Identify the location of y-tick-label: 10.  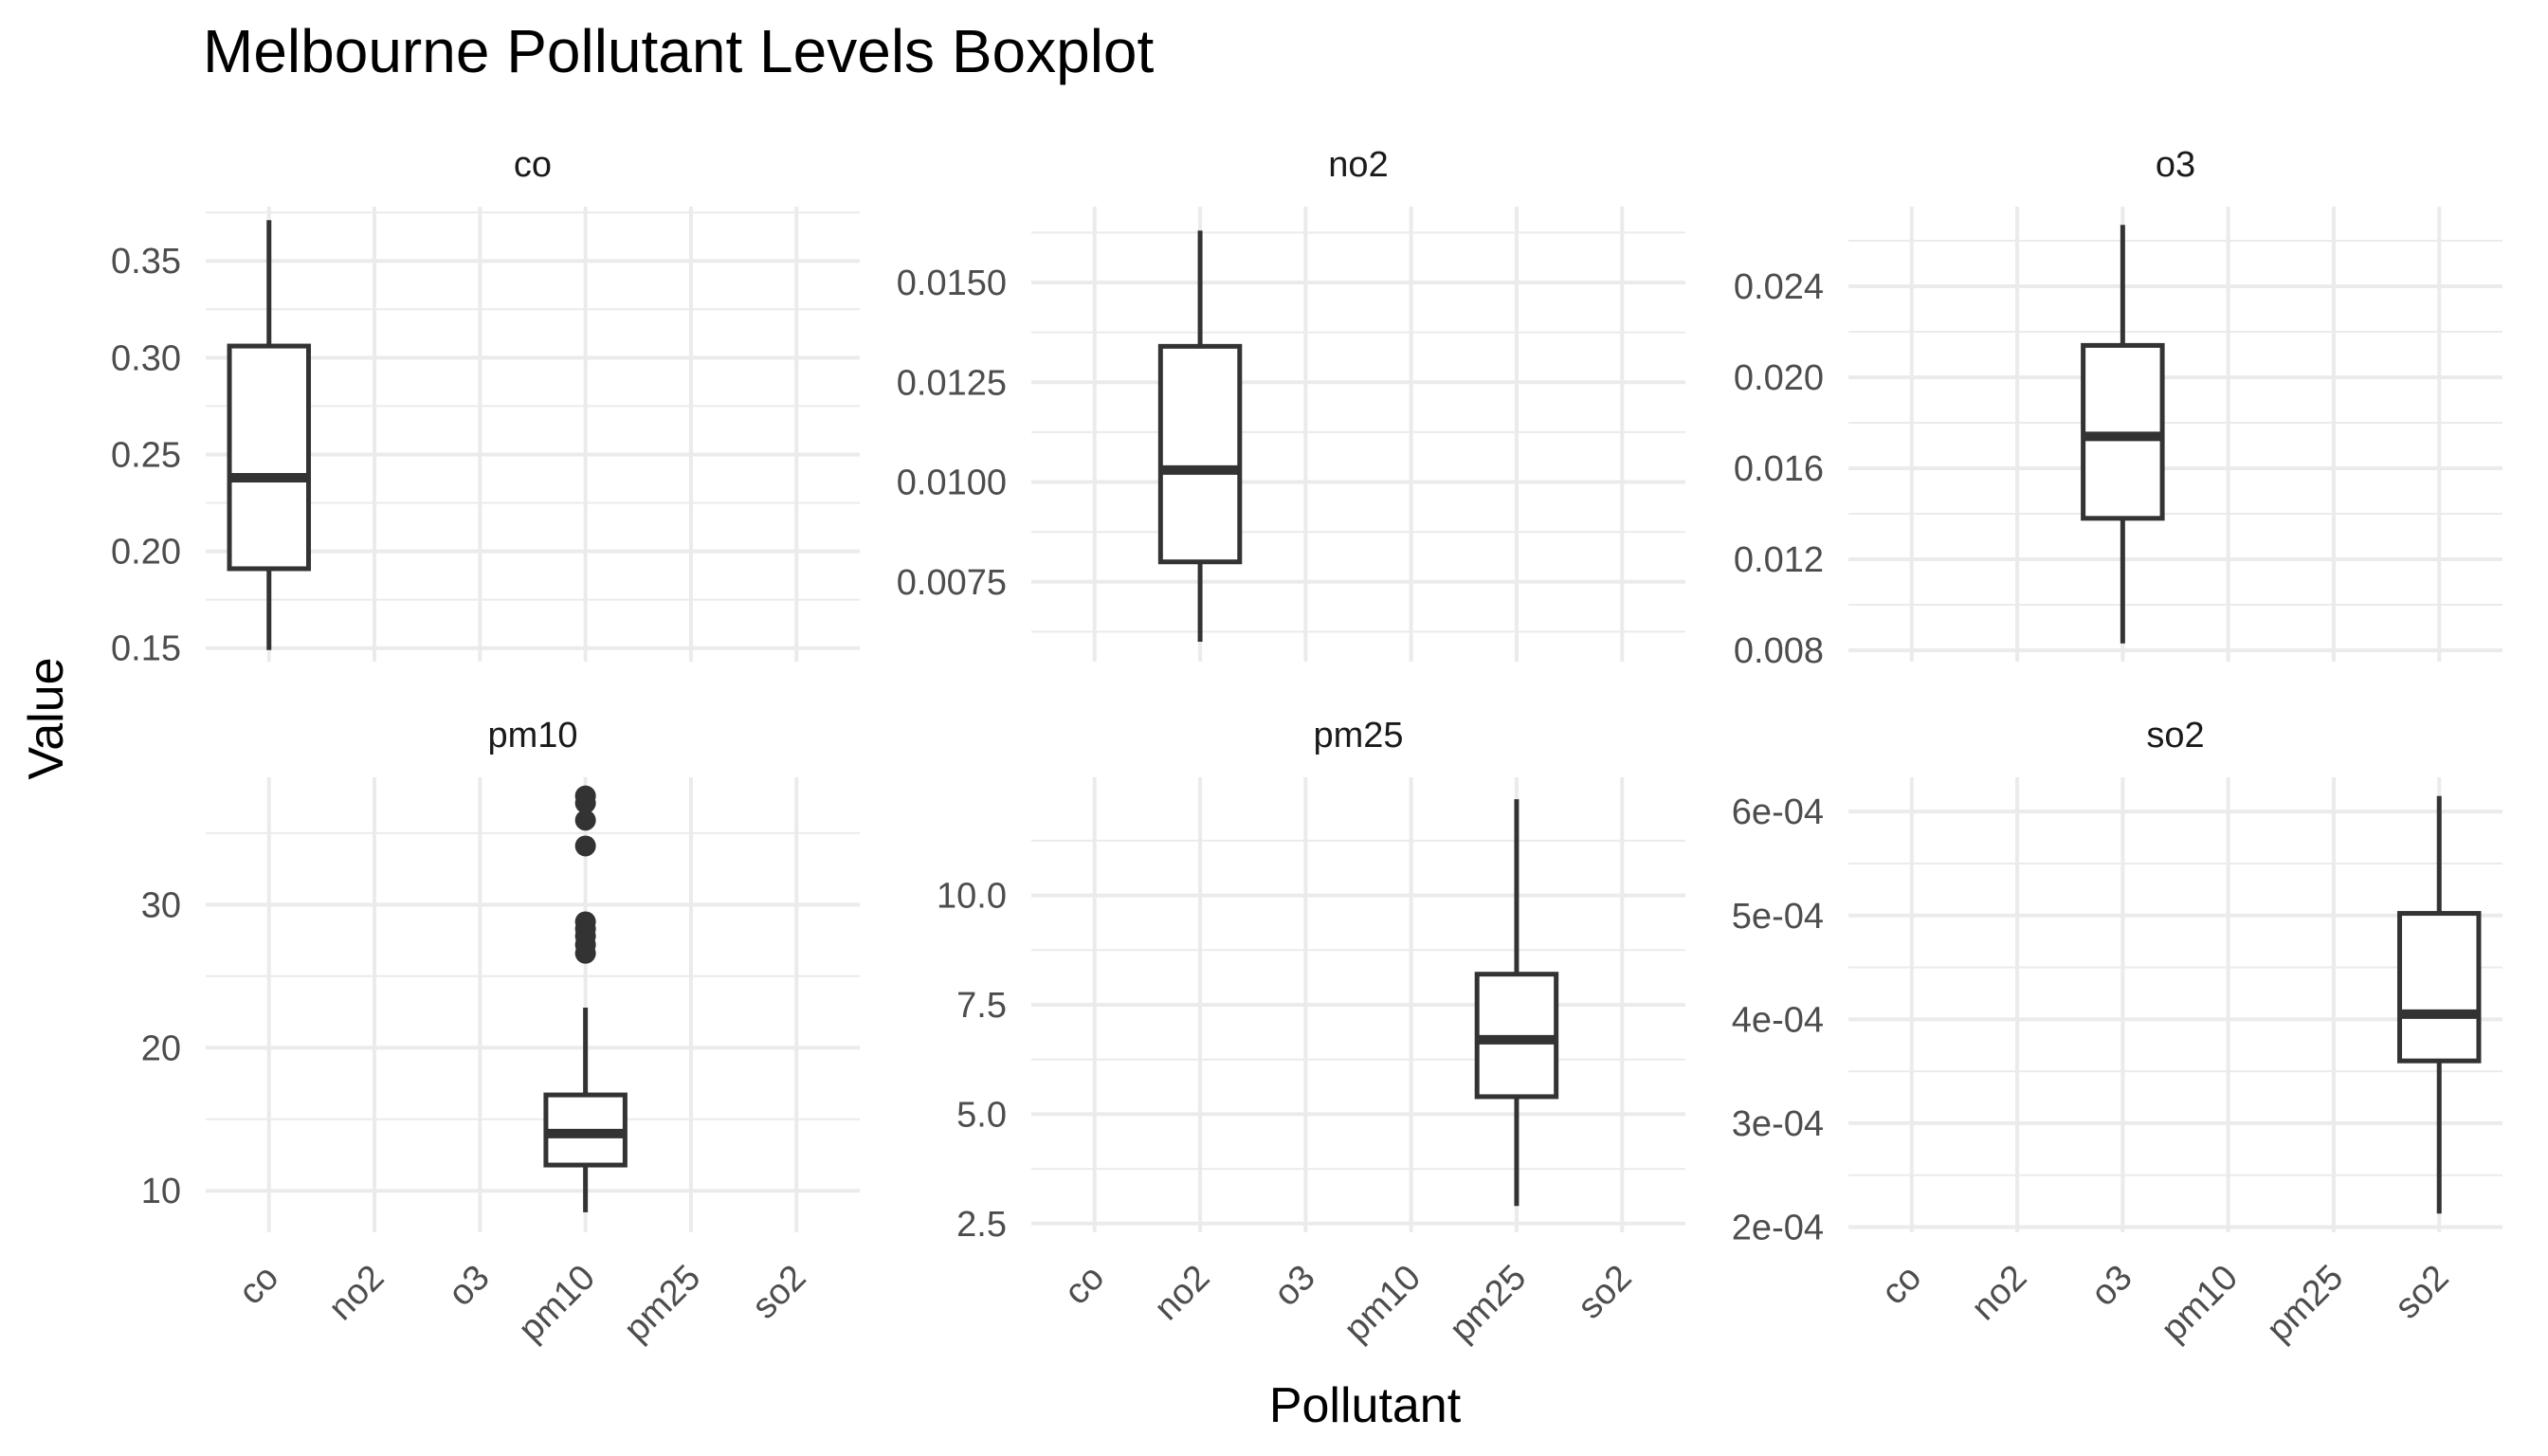
(161, 1191).